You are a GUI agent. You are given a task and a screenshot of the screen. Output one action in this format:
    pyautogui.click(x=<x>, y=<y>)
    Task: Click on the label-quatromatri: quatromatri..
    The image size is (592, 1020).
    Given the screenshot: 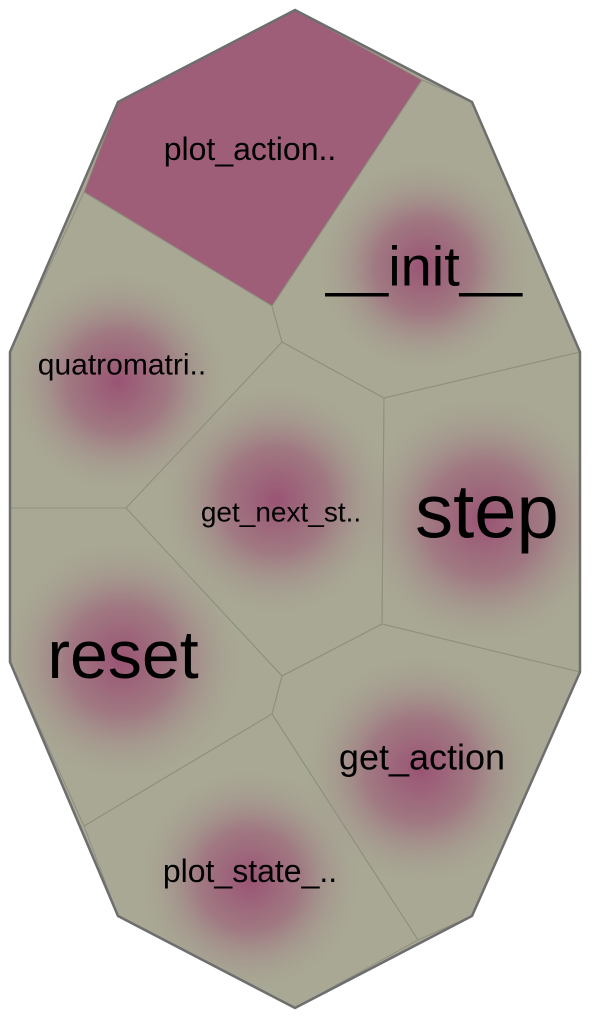 What is the action you would take?
    pyautogui.click(x=122, y=365)
    